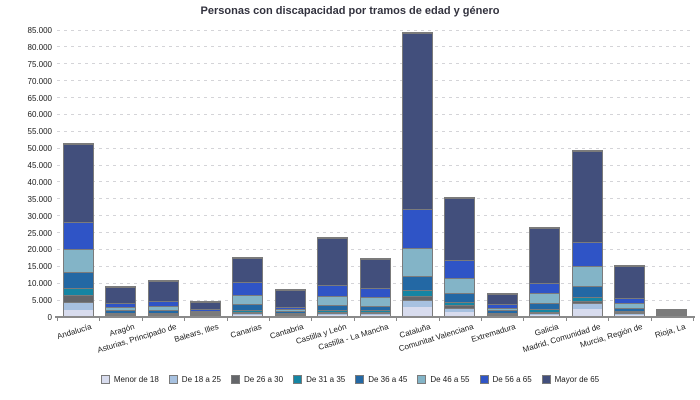  Describe the element at coordinates (256, 379) in the screenshot. I see `legend-item: De 26 a 30` at that location.